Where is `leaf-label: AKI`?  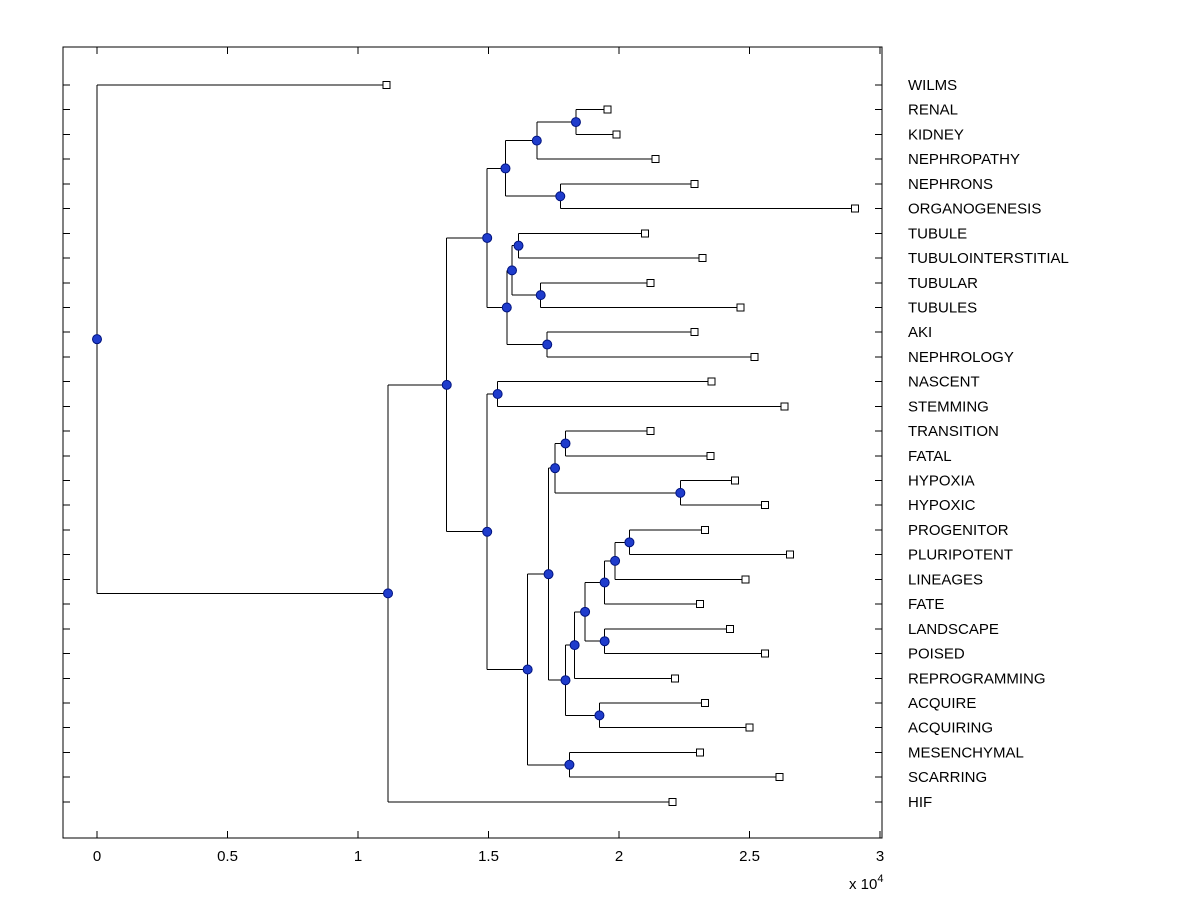 leaf-label: AKI is located at coordinates (920, 332).